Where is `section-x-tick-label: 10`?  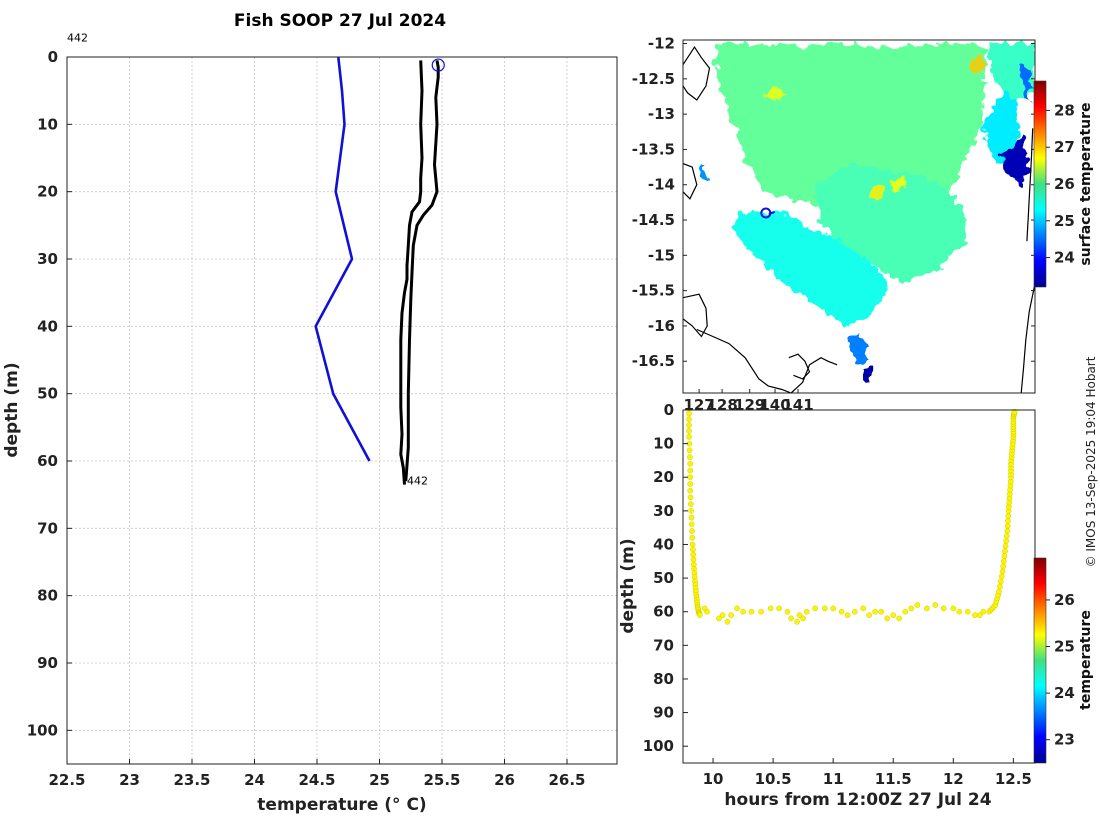
section-x-tick-label: 10 is located at coordinates (713, 779).